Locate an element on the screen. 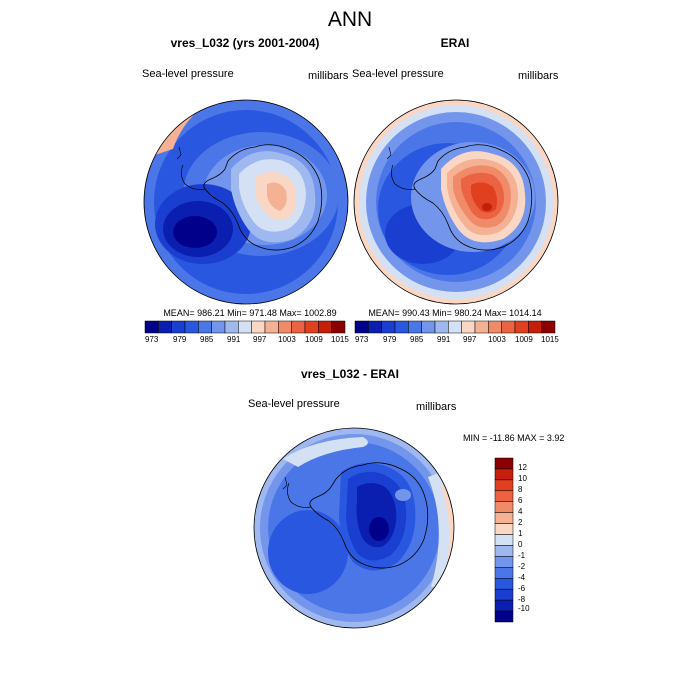 The image size is (700, 700). figure-title: ANN is located at coordinates (350, 19).